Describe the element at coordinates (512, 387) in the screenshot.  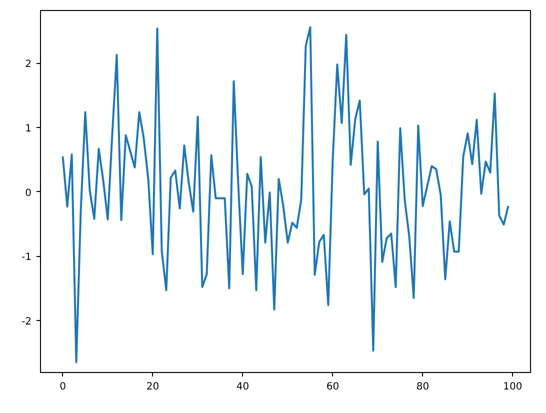
I see `x-tick-label: 100` at that location.